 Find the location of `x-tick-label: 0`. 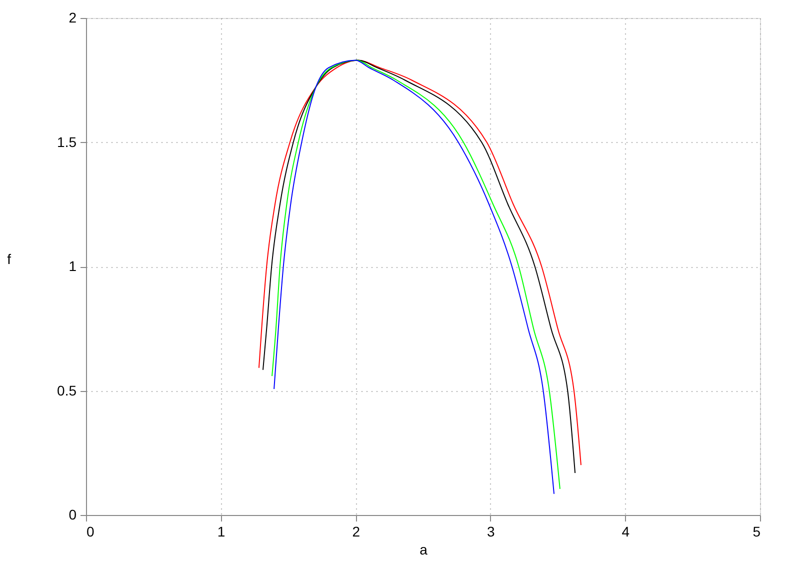

x-tick-label: 0 is located at coordinates (90, 532).